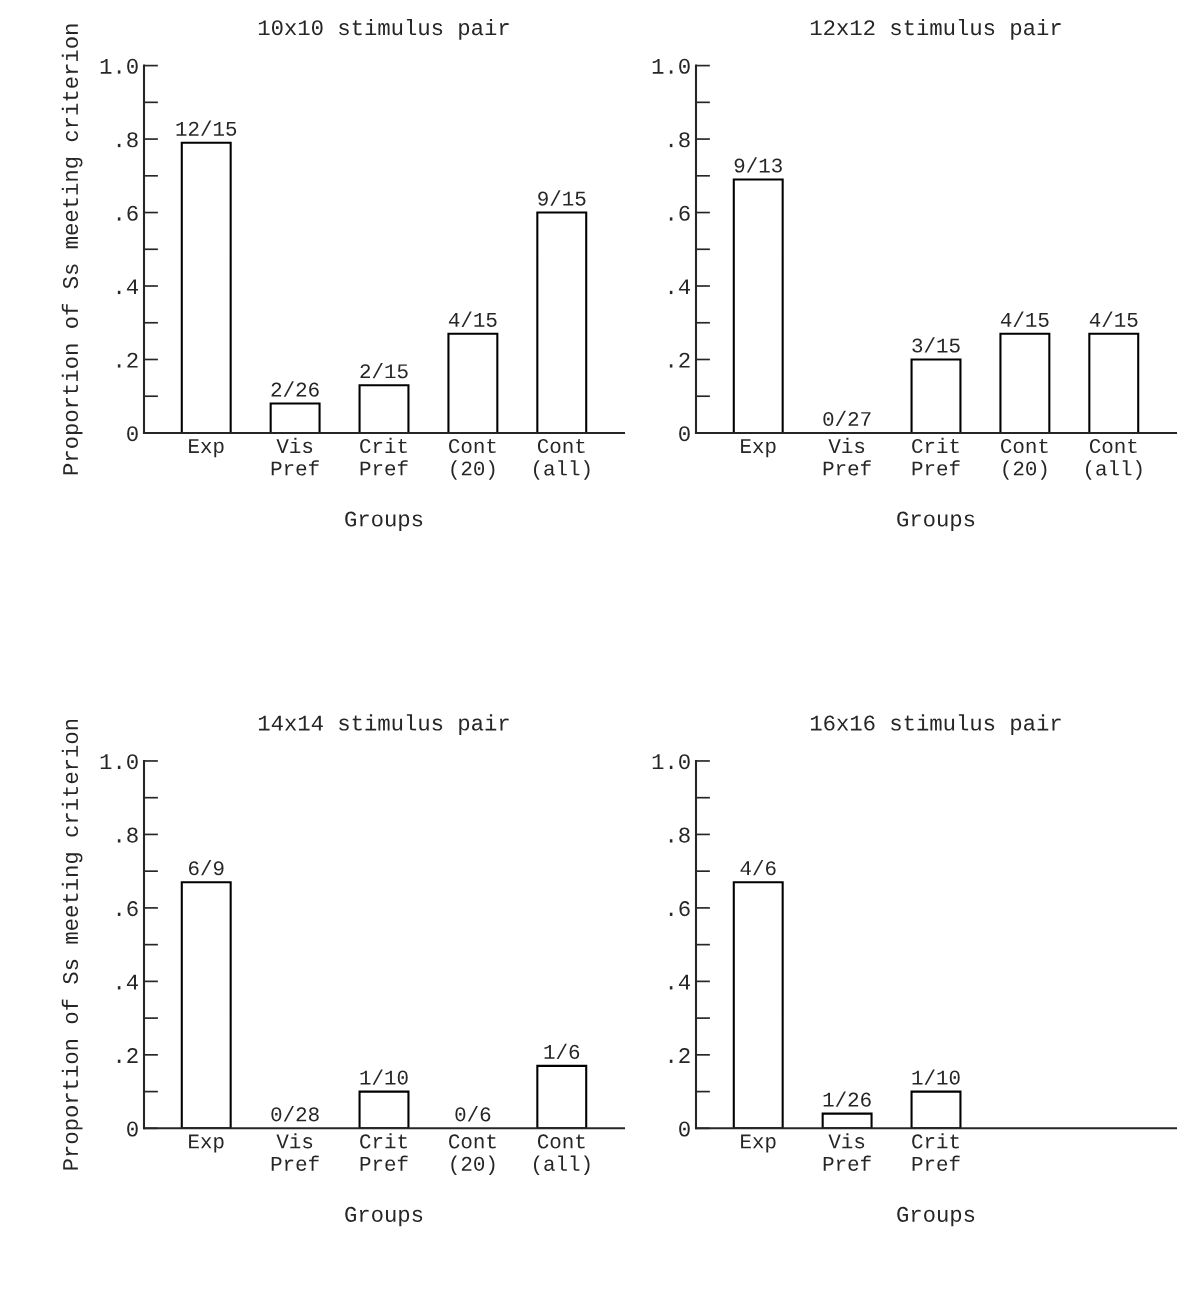  I want to click on data-label: 9/15, so click(562, 198).